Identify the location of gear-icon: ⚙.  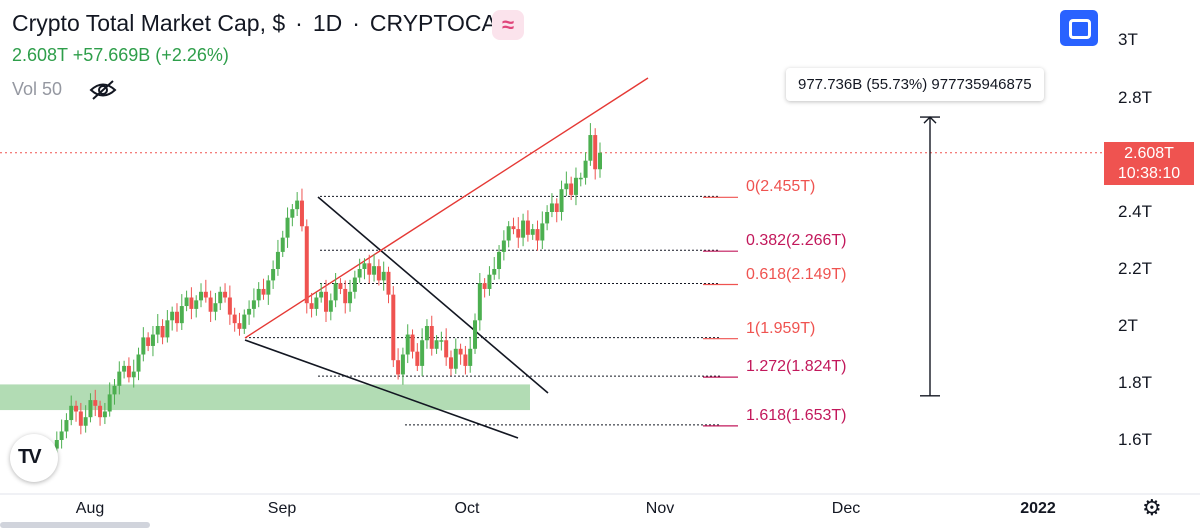
(1152, 507).